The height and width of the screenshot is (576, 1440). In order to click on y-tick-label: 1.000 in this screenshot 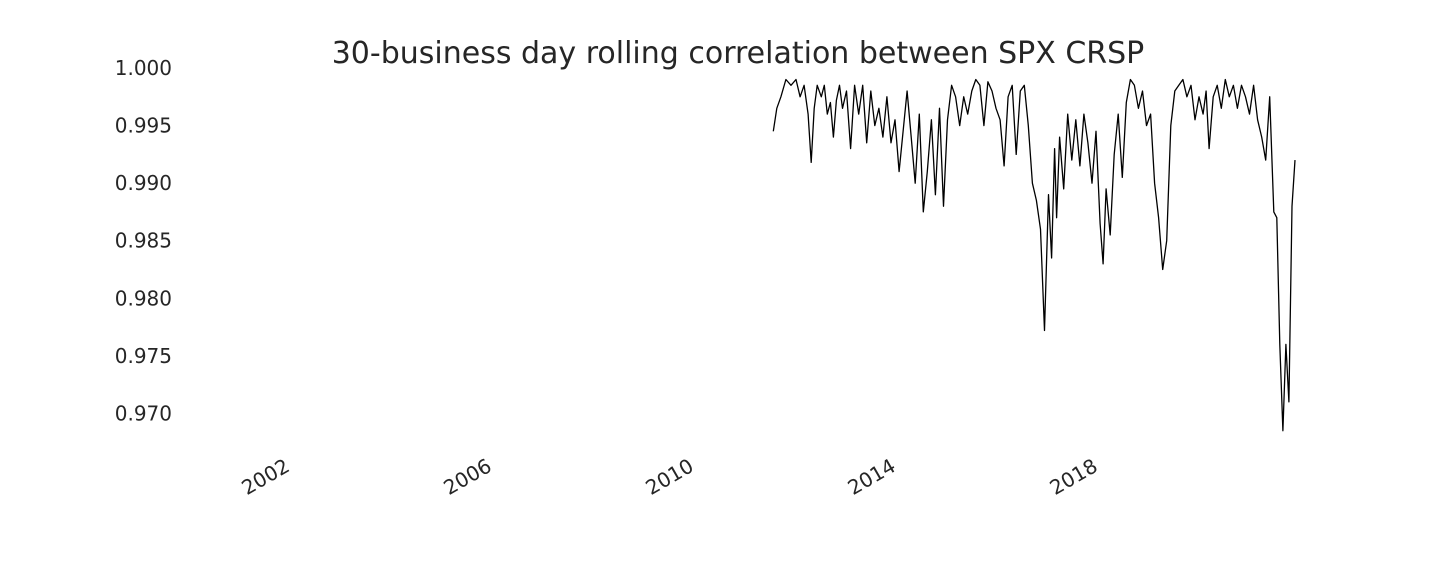, I will do `click(143, 68)`.